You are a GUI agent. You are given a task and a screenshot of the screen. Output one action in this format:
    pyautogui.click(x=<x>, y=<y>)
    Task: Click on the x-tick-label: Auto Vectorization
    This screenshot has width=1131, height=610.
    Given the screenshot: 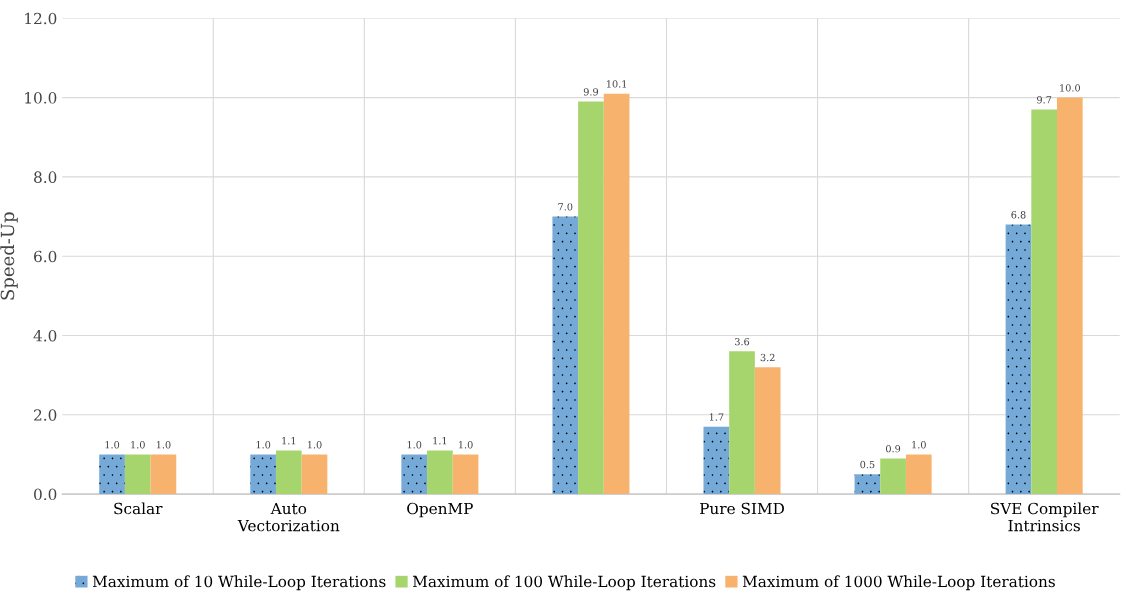 What is the action you would take?
    pyautogui.click(x=288, y=517)
    